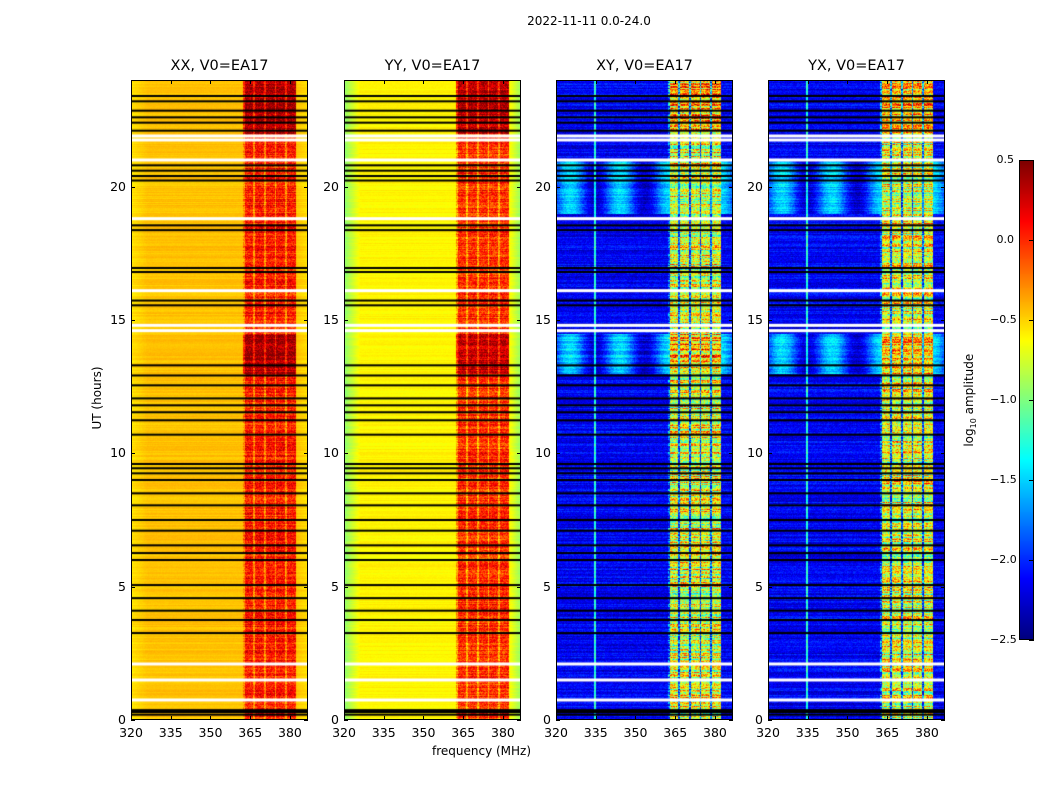  I want to click on y-tick-label: 15, so click(543, 319).